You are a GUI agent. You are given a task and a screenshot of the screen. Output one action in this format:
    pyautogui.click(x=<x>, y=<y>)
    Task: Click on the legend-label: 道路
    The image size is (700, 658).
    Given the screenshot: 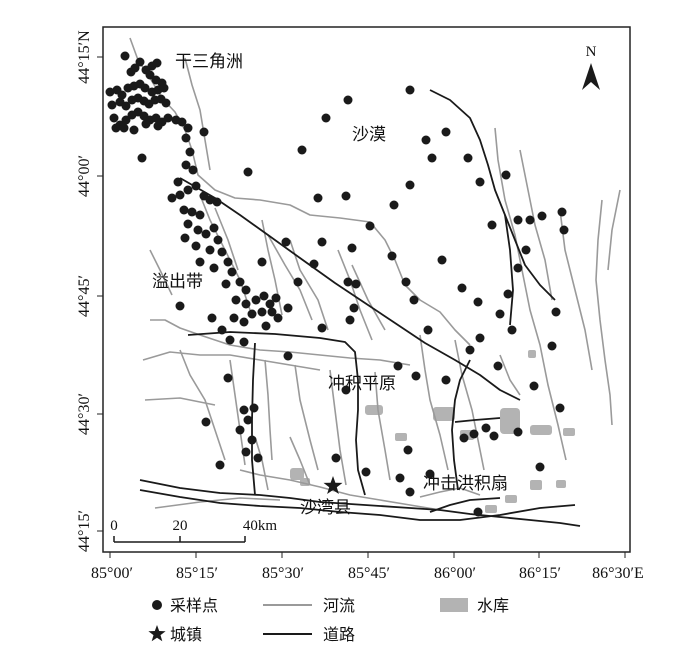 What is the action you would take?
    pyautogui.click(x=339, y=634)
    